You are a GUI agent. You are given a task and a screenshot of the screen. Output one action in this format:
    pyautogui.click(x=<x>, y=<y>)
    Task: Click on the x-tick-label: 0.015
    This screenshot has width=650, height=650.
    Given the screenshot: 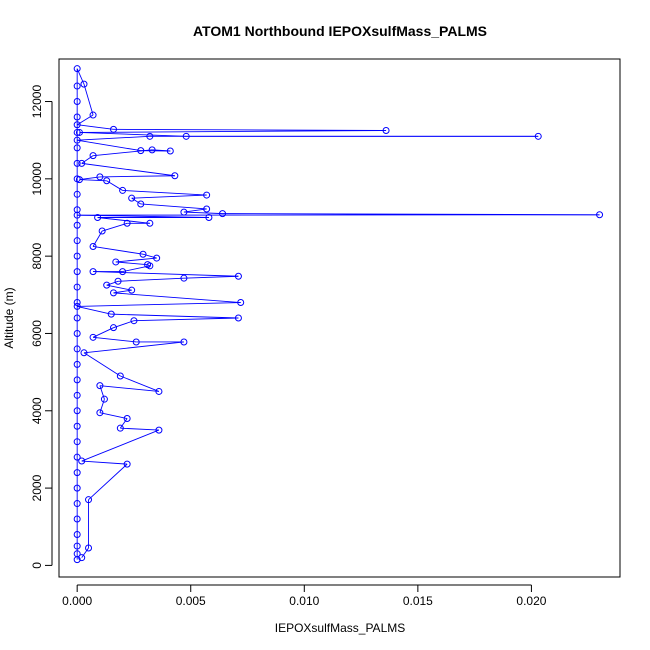 What is the action you would take?
    pyautogui.click(x=418, y=601)
    